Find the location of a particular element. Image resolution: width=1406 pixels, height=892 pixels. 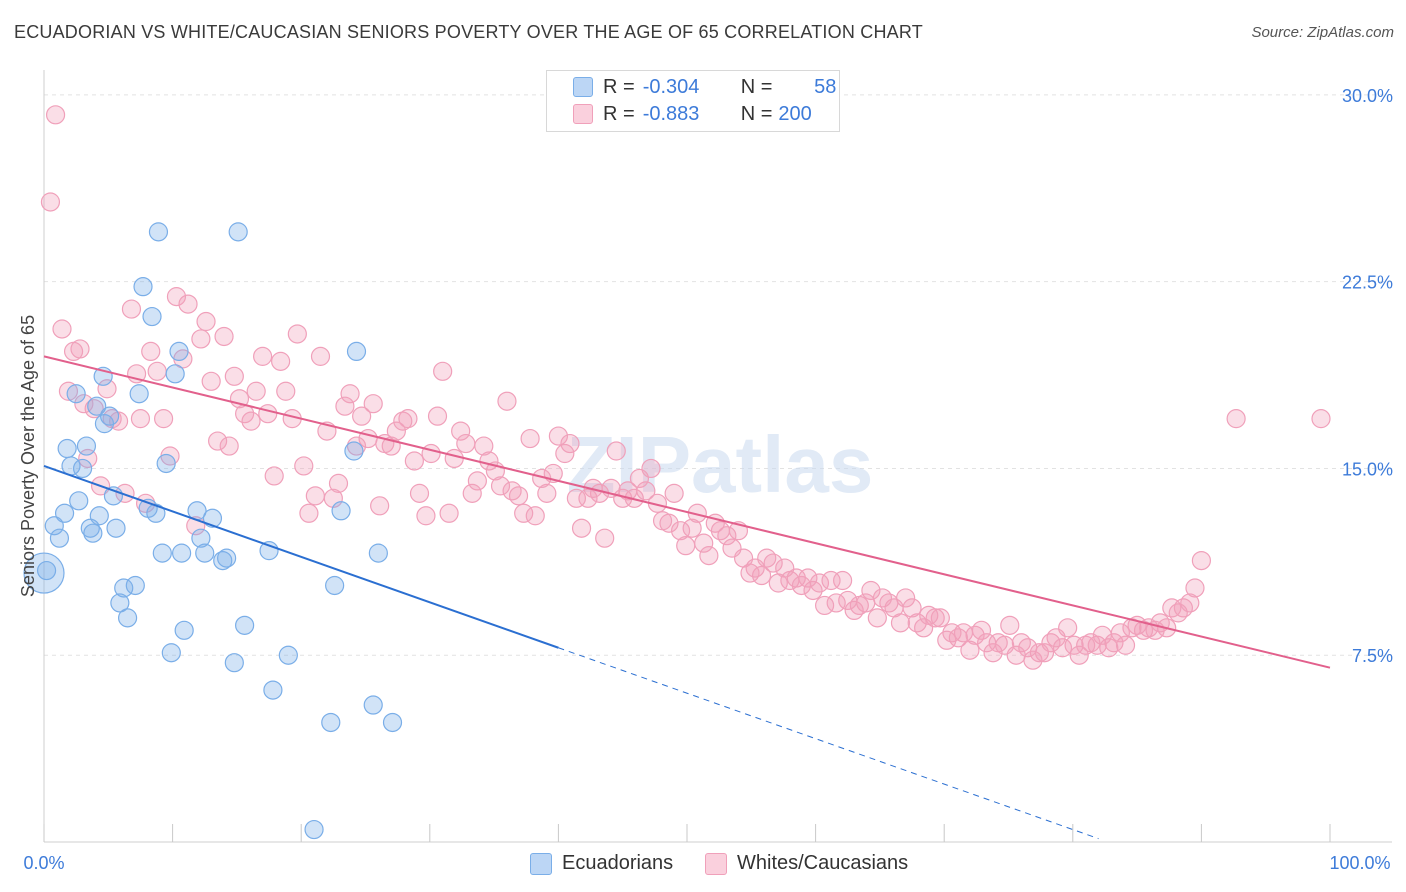

pink-swatch is located at coordinates (716, 863).